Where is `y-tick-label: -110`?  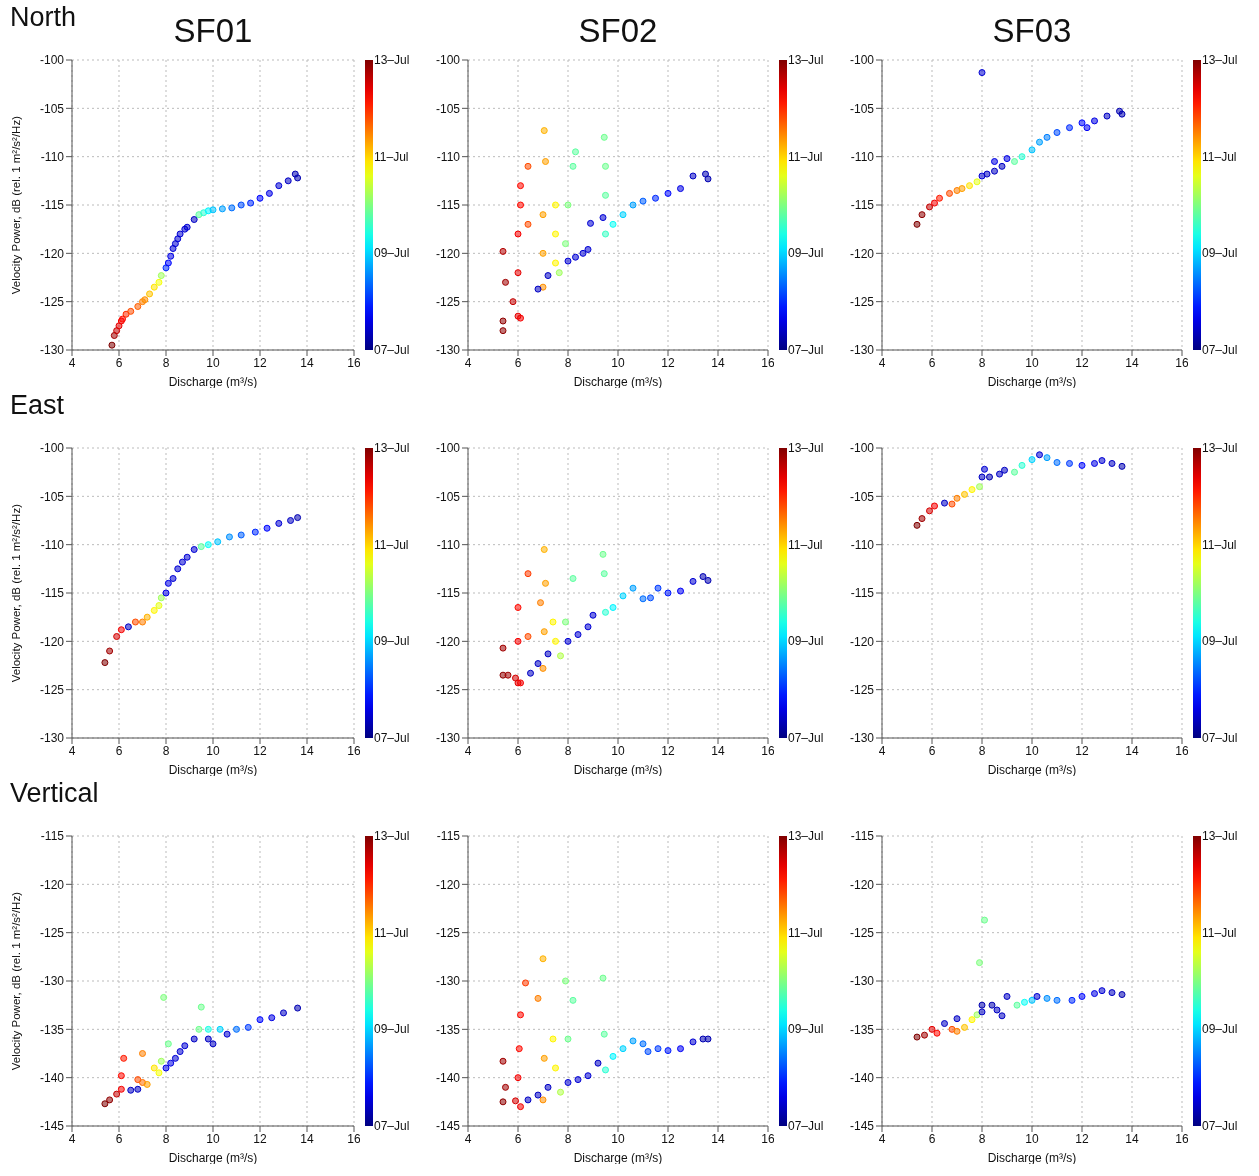 y-tick-label: -110 is located at coordinates (448, 156).